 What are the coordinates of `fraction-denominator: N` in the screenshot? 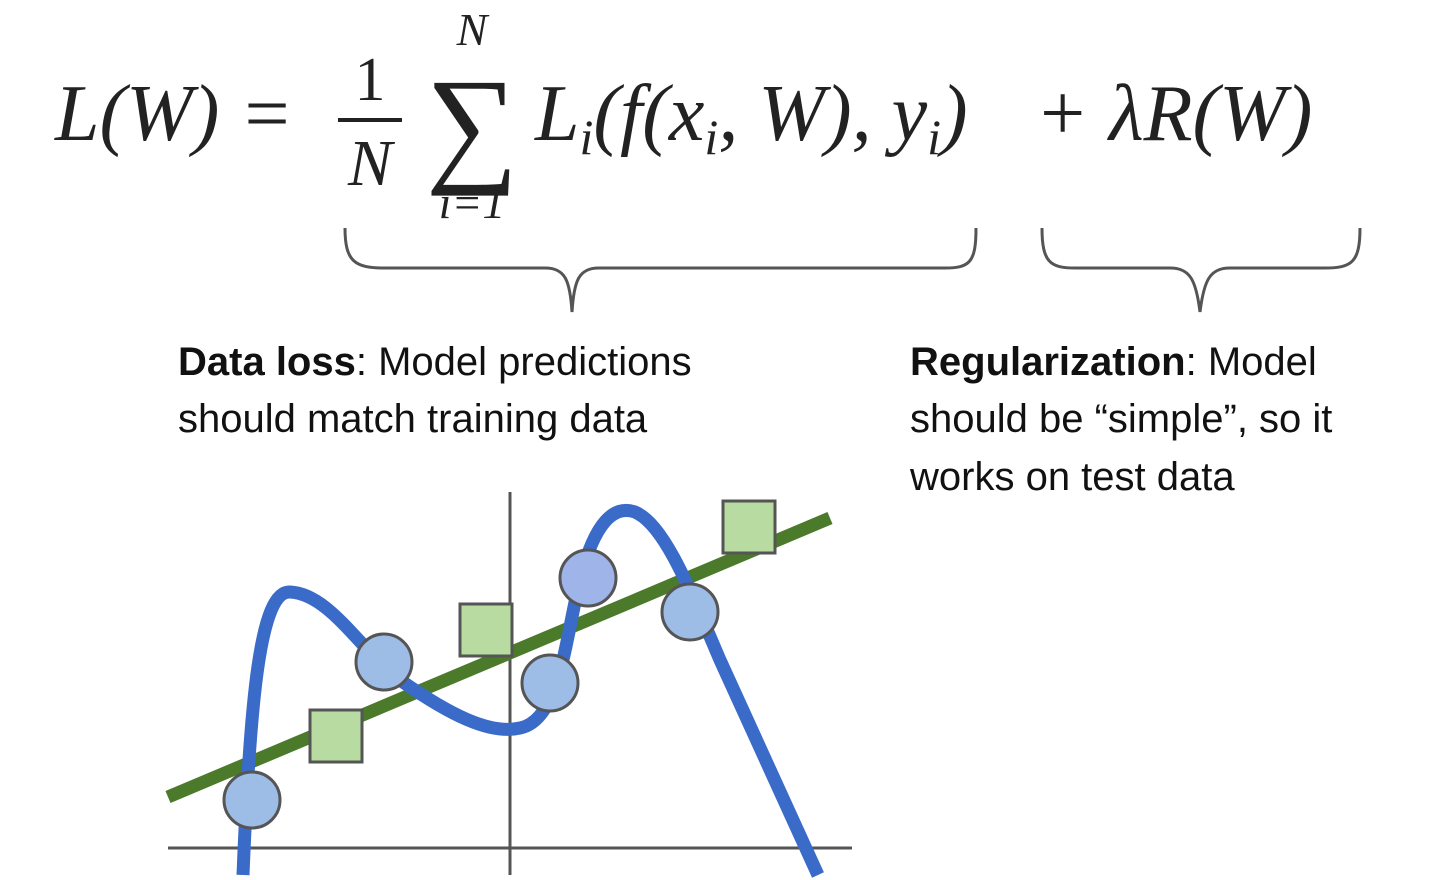 It's located at (371, 163).